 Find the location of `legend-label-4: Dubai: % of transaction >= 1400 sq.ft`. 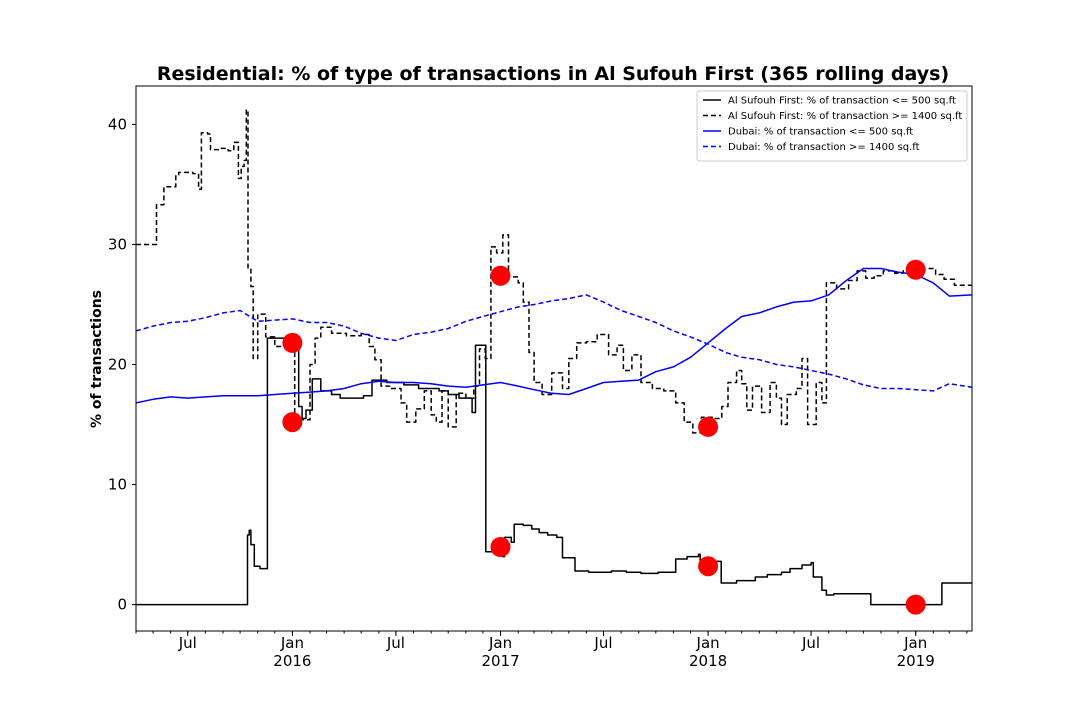

legend-label-4: Dubai: % of transaction >= 1400 sq.ft is located at coordinates (824, 147).